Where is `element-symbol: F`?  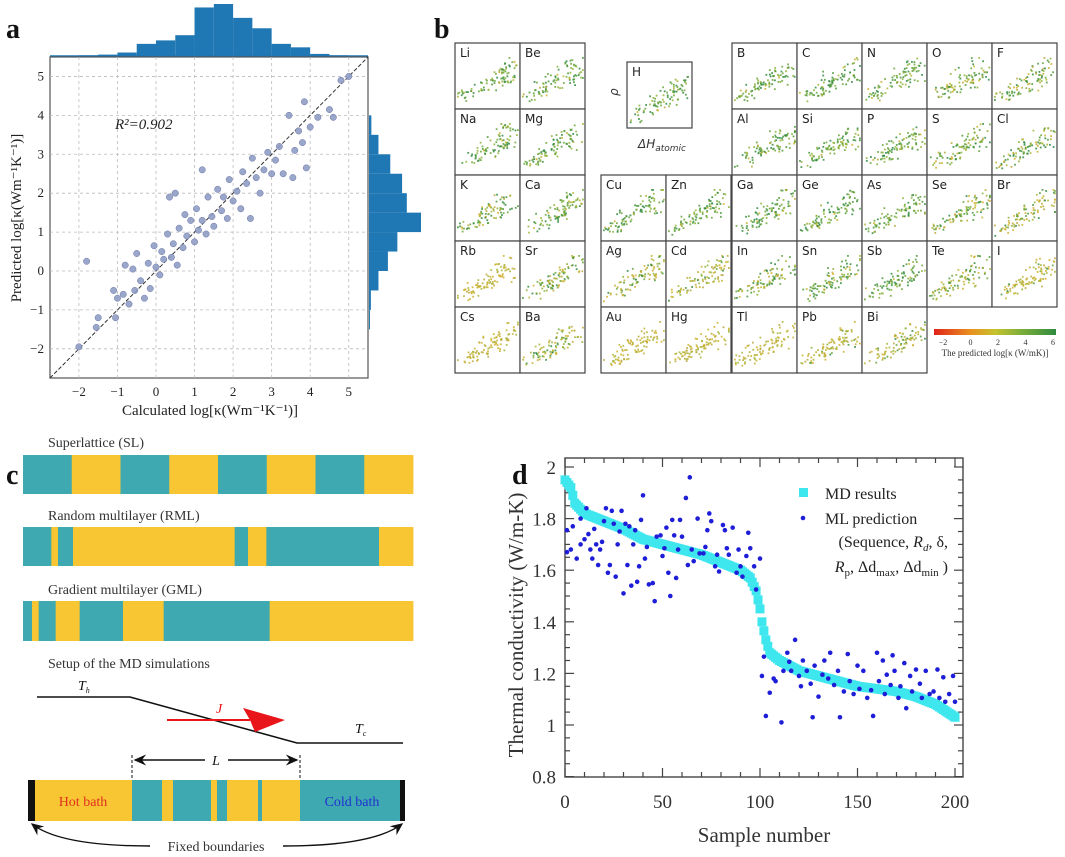
element-symbol: F is located at coordinates (1000, 53).